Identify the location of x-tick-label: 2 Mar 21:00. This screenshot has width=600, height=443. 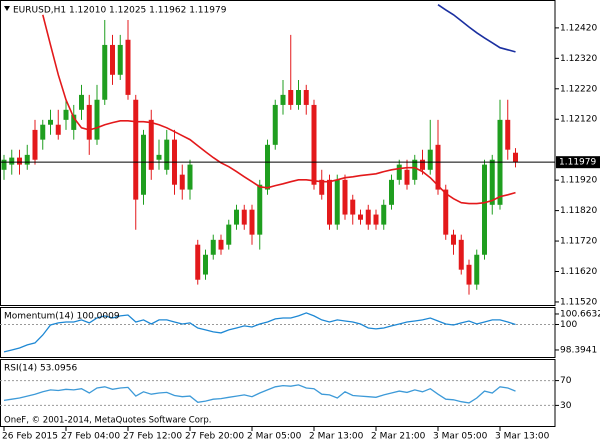
(398, 437).